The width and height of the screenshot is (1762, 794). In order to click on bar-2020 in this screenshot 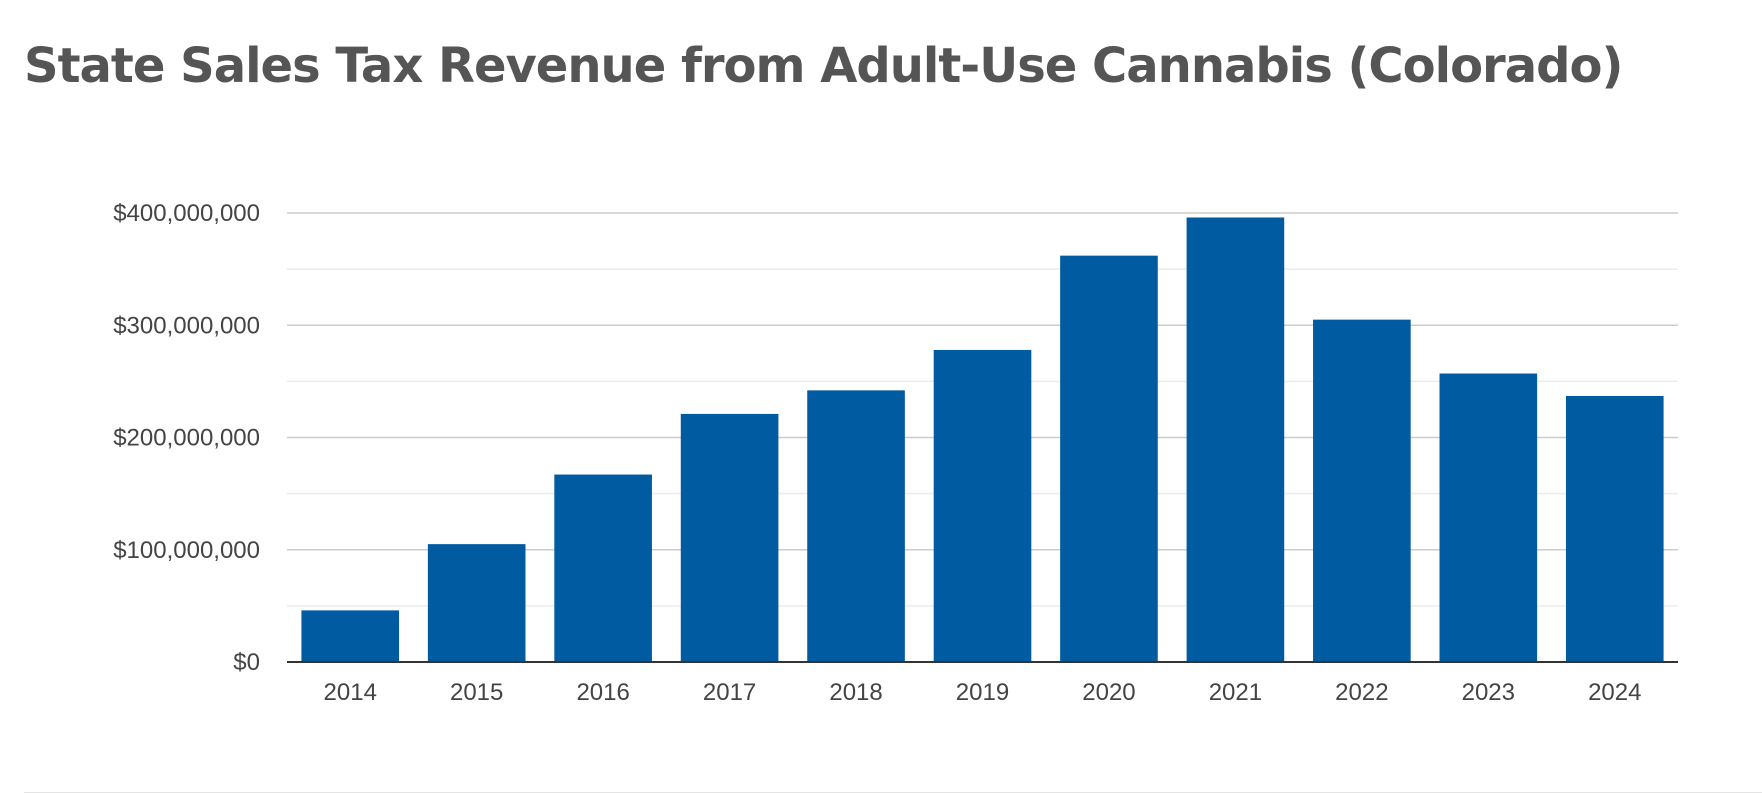, I will do `click(1109, 458)`.